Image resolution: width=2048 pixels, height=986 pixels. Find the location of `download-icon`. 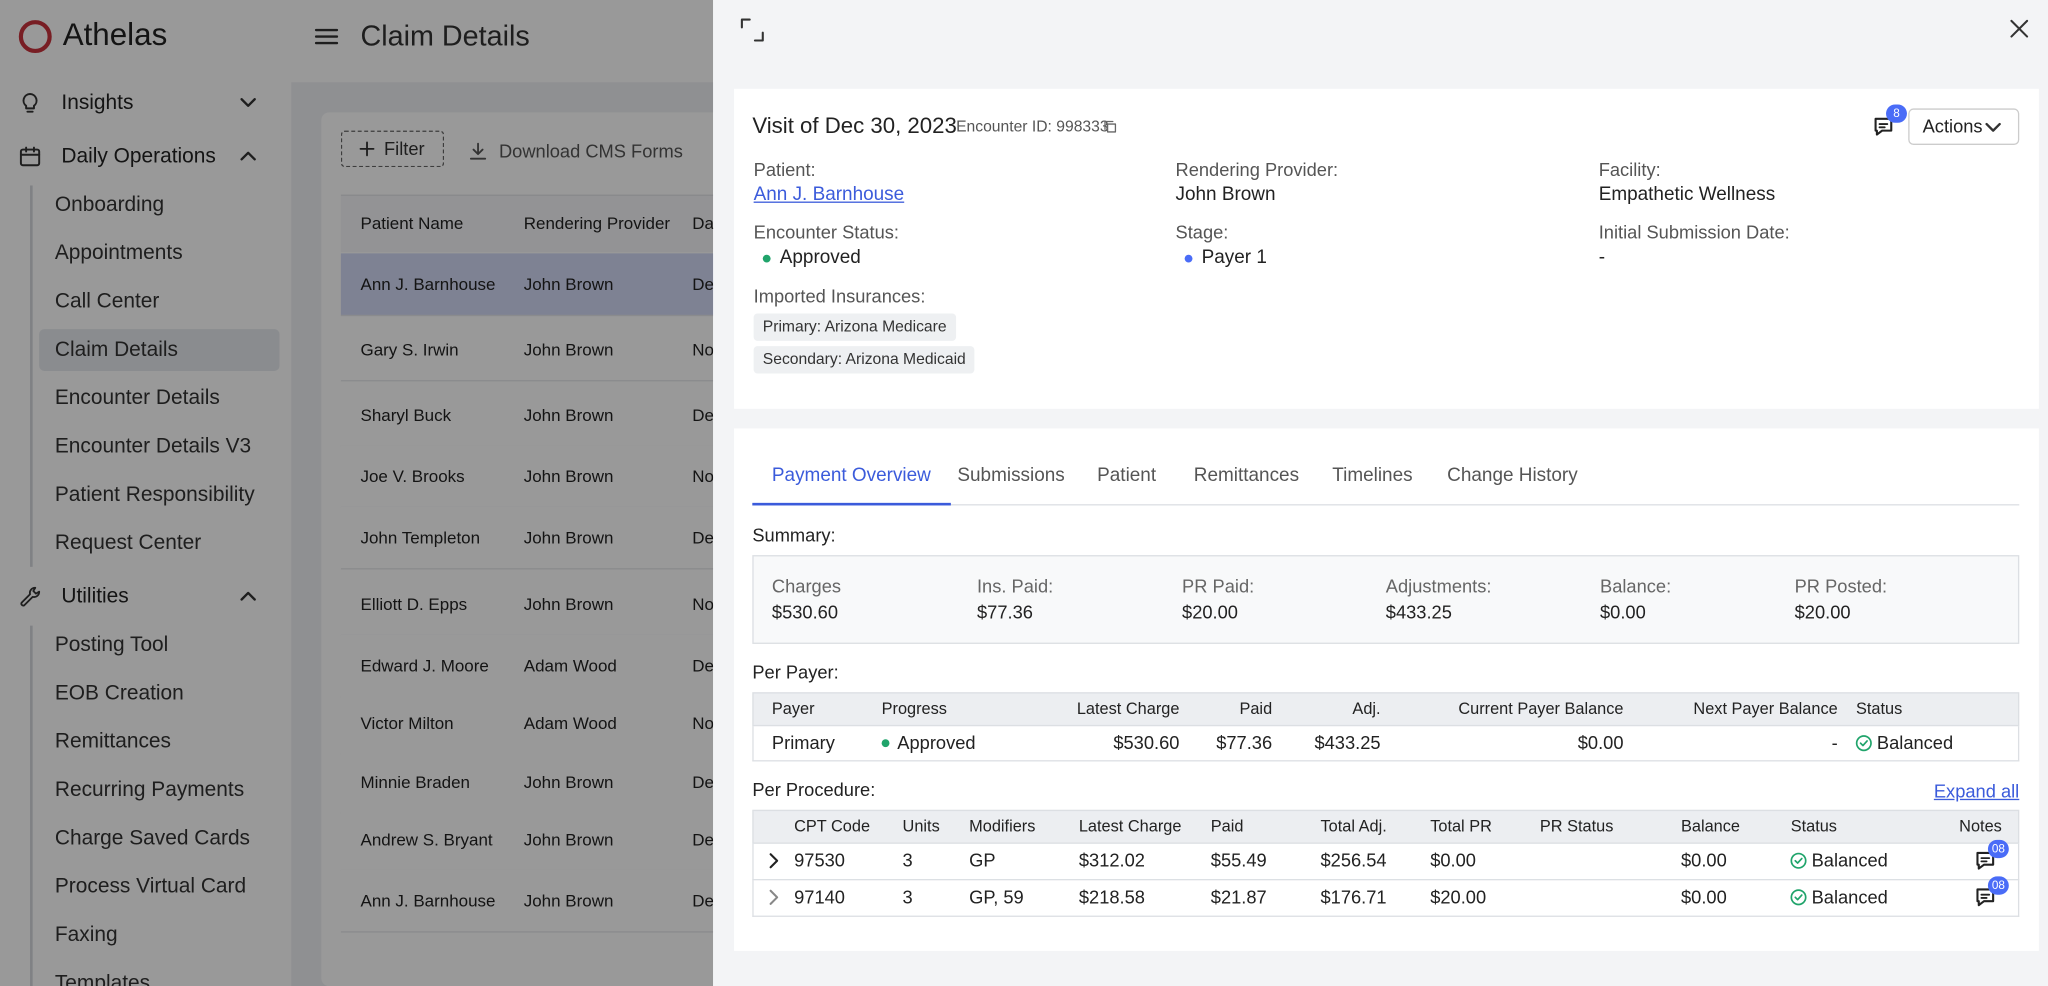

download-icon is located at coordinates (478, 151).